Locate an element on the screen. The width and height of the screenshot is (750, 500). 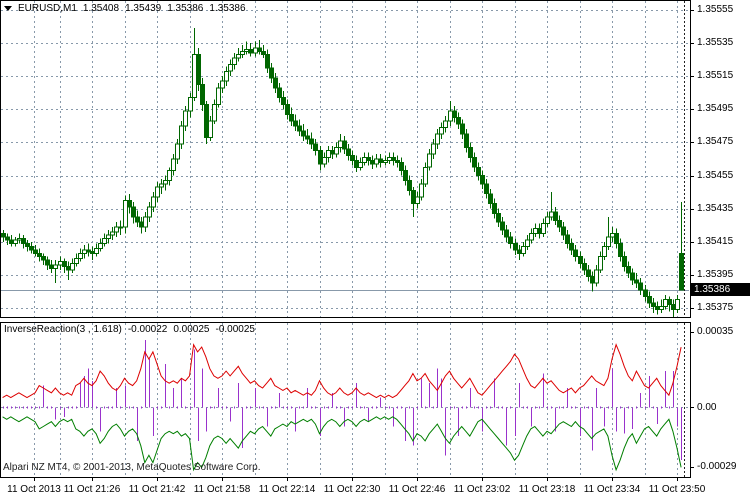
symbol-period-label: EURUSD,M1 is located at coordinates (47, 8).